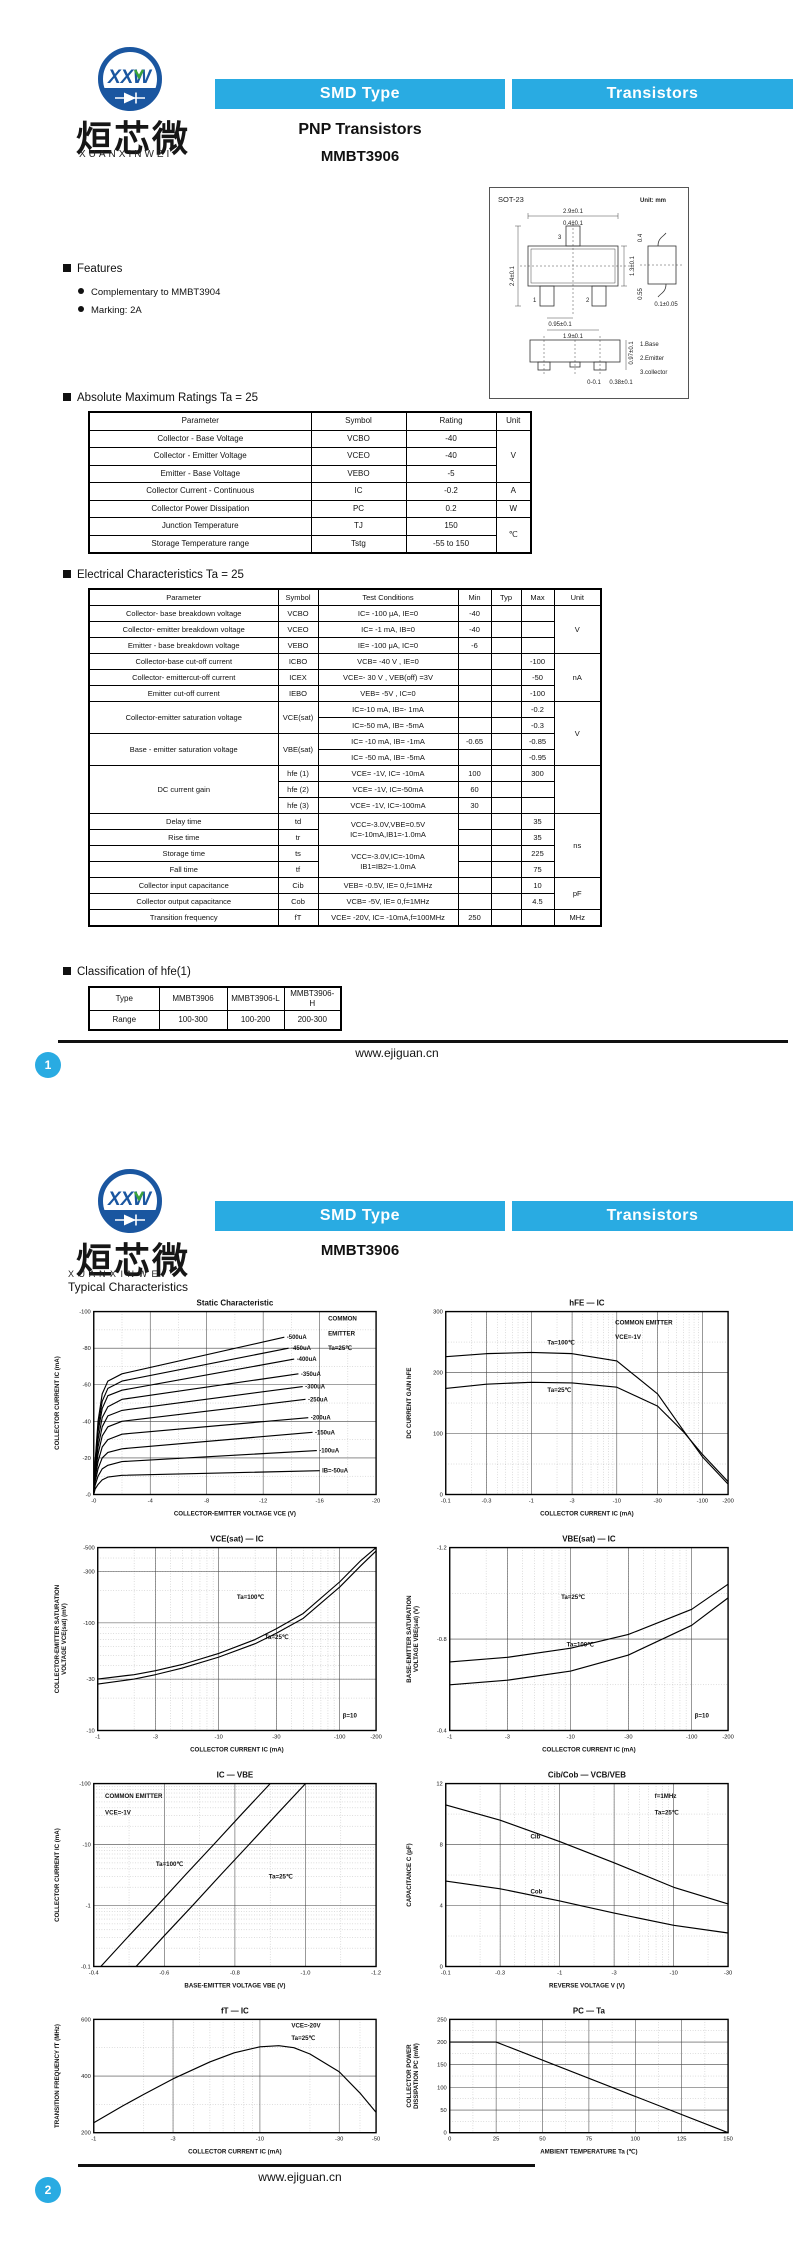  I want to click on svg-text: Cob, so click(536, 1891).